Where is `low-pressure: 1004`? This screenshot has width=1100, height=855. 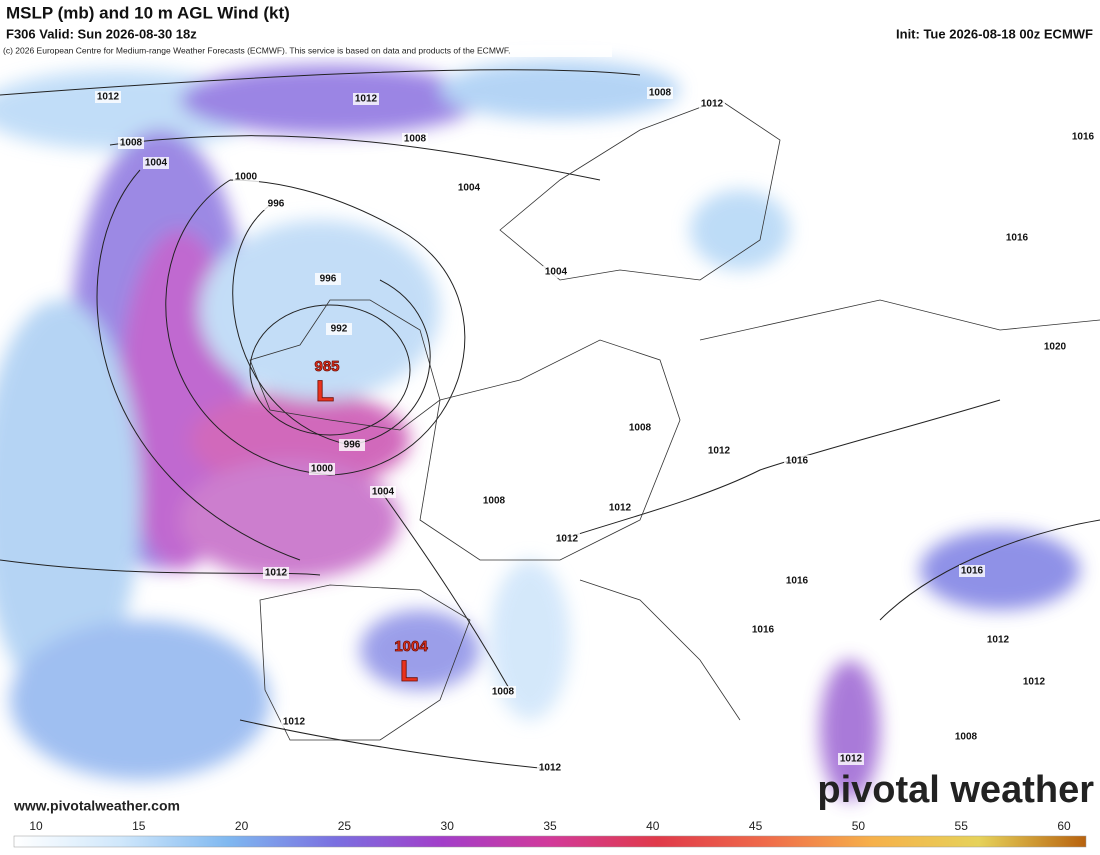 low-pressure: 1004 is located at coordinates (411, 646).